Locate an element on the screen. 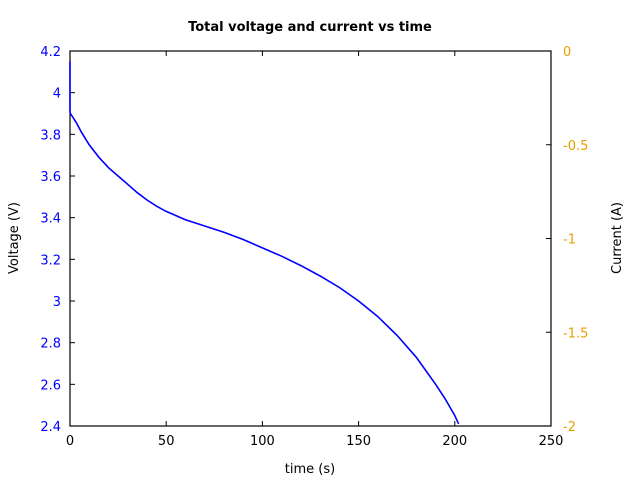  y-tick-label: 3.8 is located at coordinates (50, 135).